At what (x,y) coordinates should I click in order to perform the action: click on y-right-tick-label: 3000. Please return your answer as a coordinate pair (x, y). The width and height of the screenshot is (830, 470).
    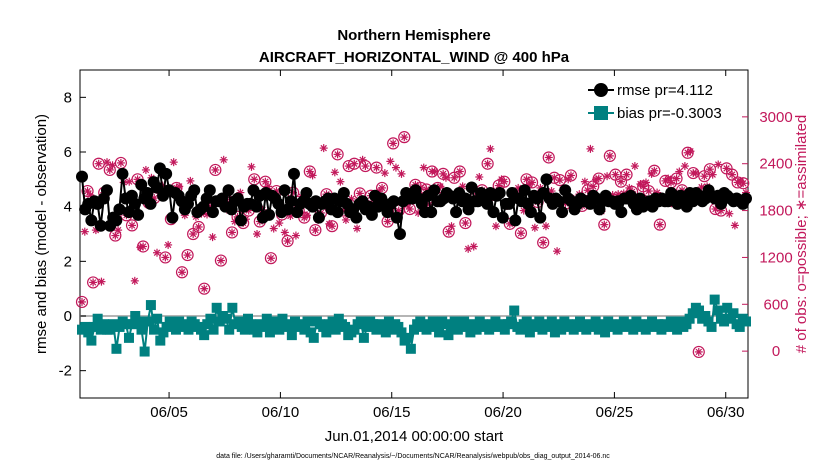
    Looking at the image, I should click on (775, 117).